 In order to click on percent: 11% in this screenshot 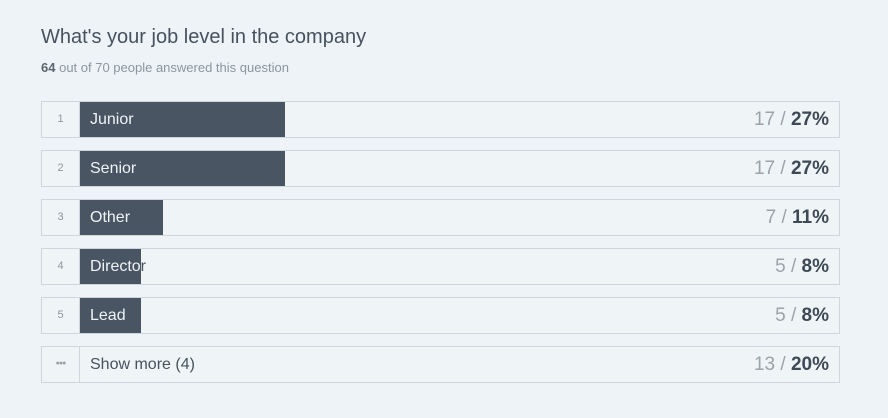, I will do `click(810, 217)`.